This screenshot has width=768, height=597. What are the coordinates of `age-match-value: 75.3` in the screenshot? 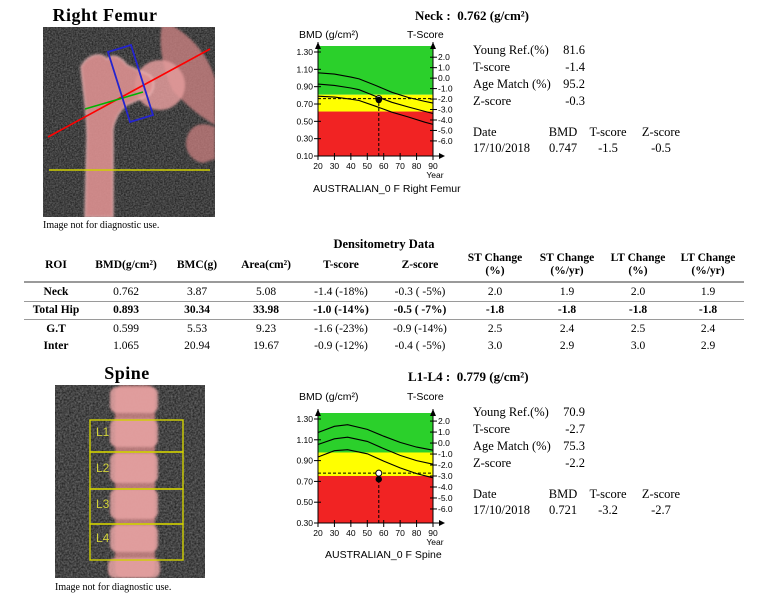 It's located at (574, 446).